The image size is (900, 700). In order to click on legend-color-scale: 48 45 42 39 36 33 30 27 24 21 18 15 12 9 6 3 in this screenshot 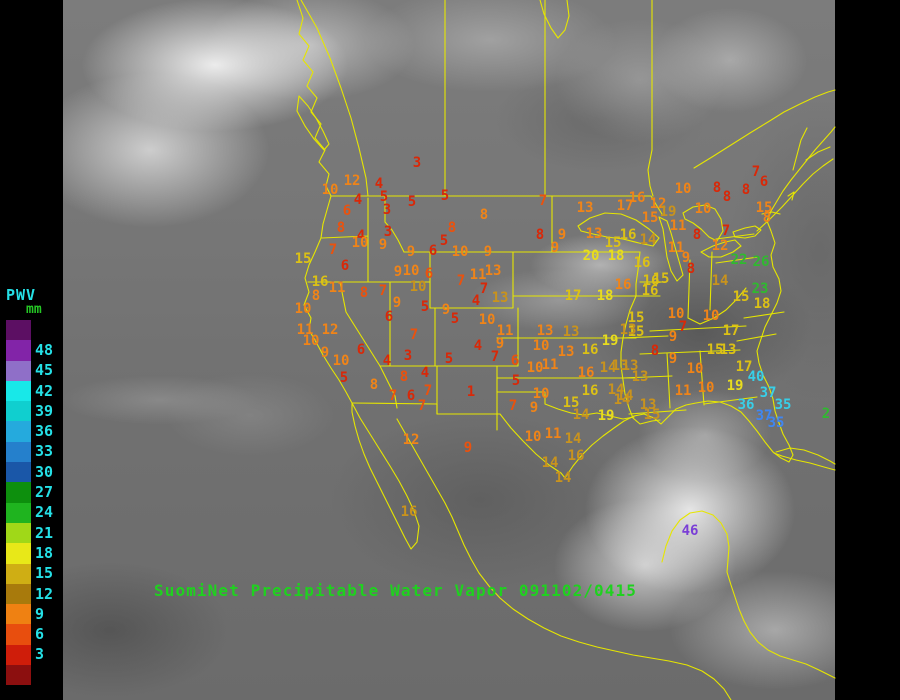, I will do `click(30, 503)`.